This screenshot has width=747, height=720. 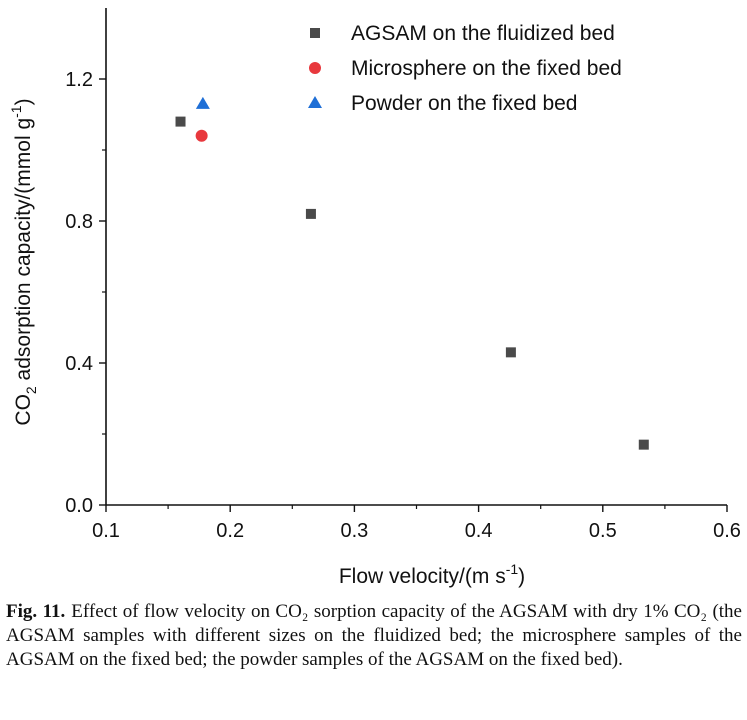 What do you see at coordinates (201, 135) in the screenshot?
I see `data-point-circle` at bounding box center [201, 135].